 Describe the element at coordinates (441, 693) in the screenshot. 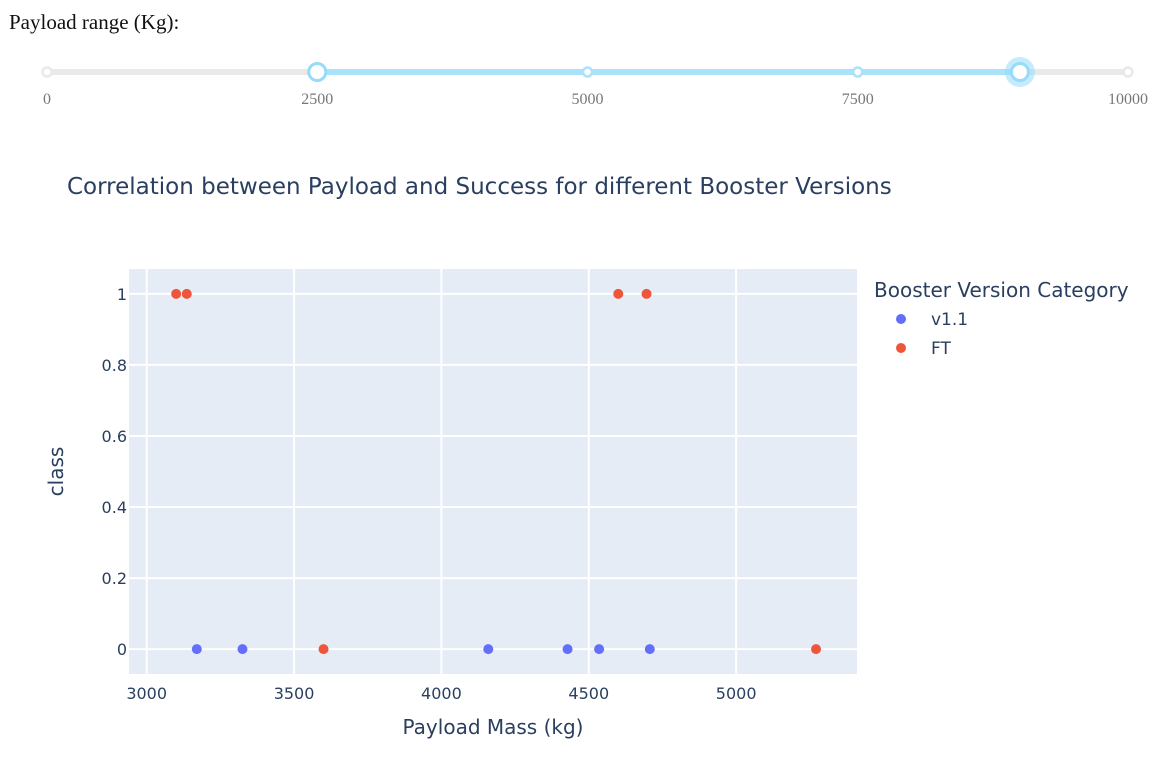

I see `x-tick-label: 4000` at that location.